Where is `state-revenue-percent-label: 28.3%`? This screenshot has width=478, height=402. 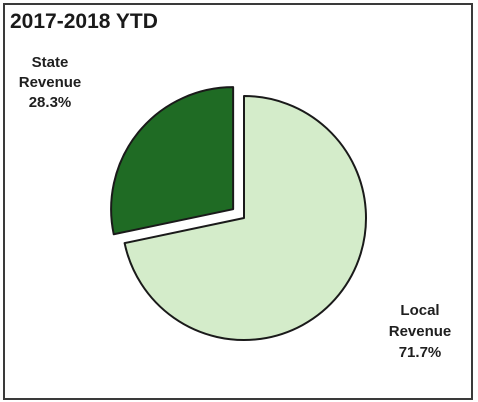
state-revenue-percent-label: 28.3% is located at coordinates (50, 102).